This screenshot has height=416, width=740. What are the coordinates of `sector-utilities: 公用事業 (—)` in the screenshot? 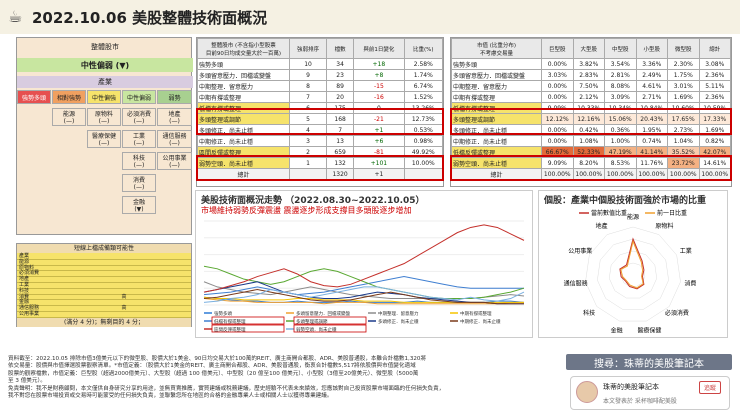 It's located at (174, 161).